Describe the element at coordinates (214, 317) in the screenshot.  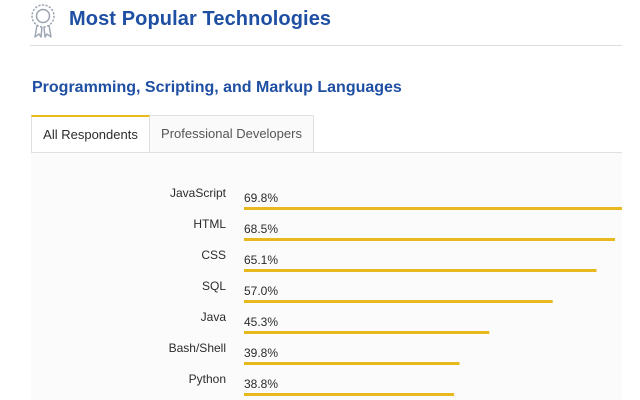
I see `category-label: Java` at that location.